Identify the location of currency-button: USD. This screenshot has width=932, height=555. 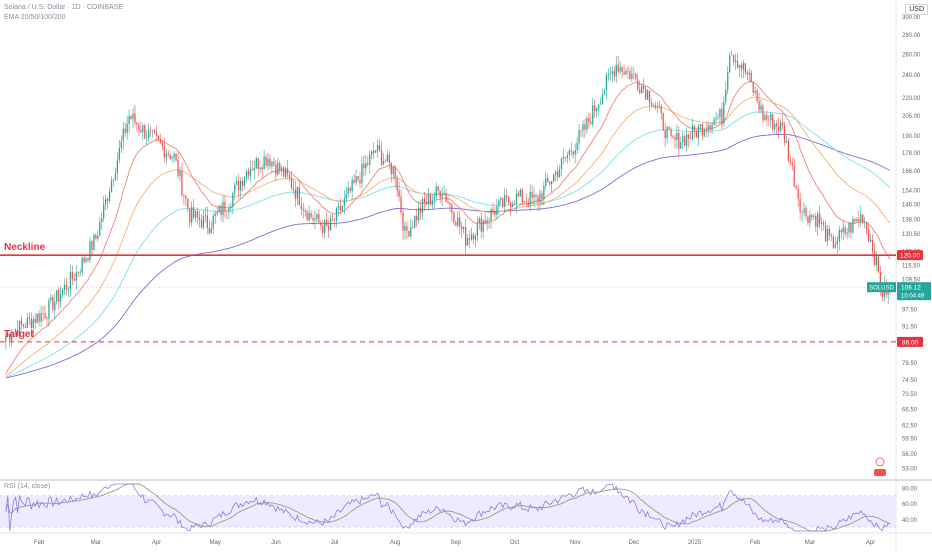
(916, 9).